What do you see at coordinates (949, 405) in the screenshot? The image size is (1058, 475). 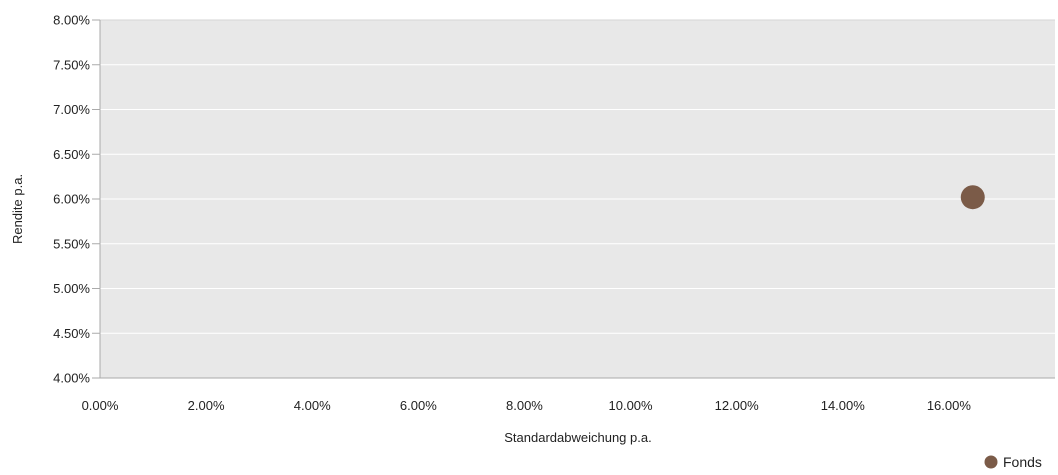 I see `x-tick-label: 16.00%` at bounding box center [949, 405].